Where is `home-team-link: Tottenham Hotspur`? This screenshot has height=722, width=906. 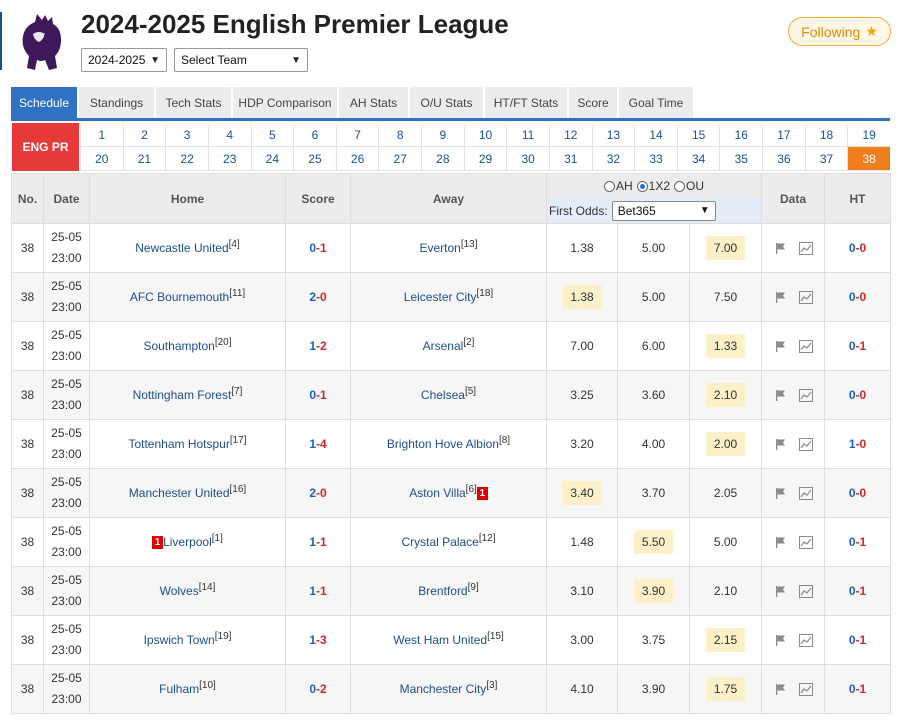
home-team-link: Tottenham Hotspur is located at coordinates (179, 444).